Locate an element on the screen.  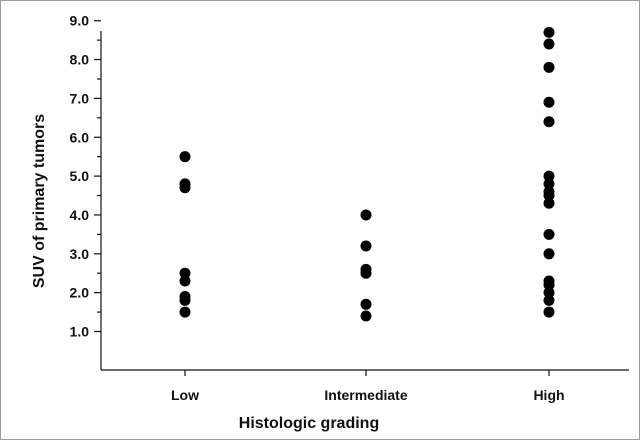
y-tick-label: 7.0 is located at coordinates (80, 98).